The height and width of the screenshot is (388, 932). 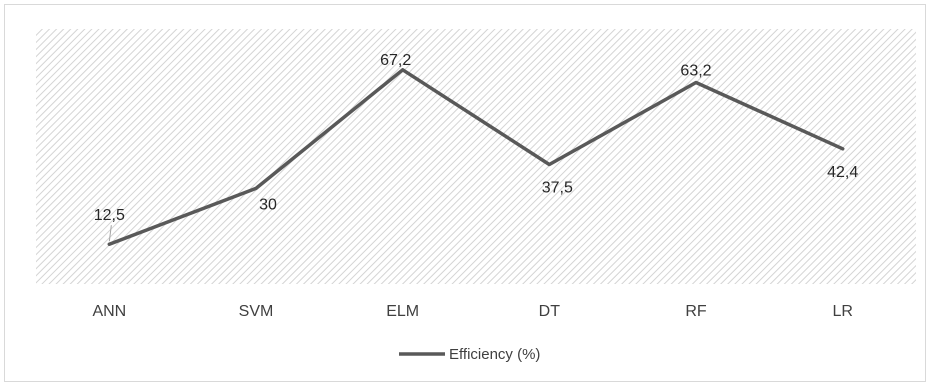 What do you see at coordinates (843, 149) in the screenshot?
I see `data-point-lr` at bounding box center [843, 149].